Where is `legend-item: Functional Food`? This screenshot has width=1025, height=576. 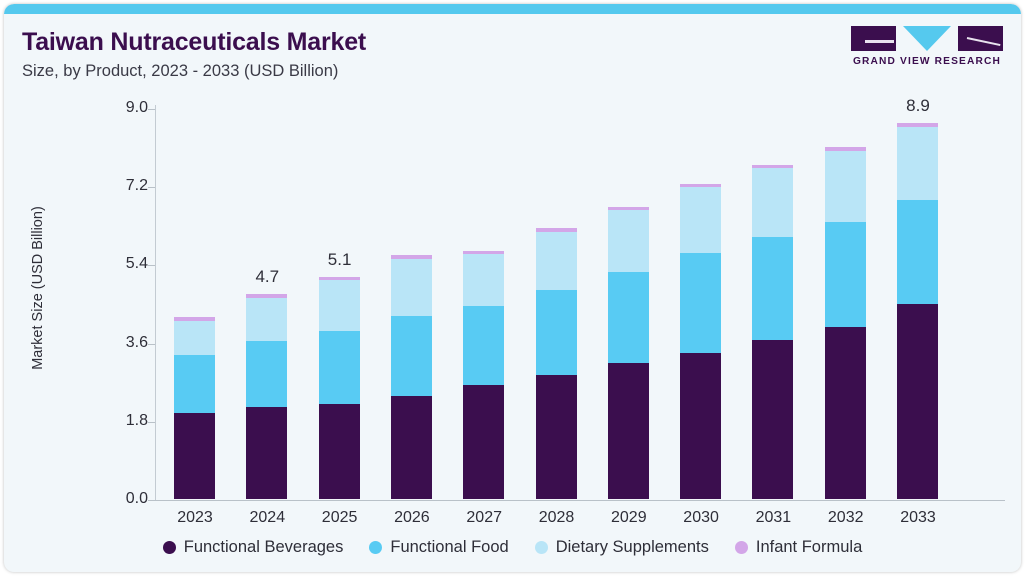 legend-item: Functional Food is located at coordinates (439, 547).